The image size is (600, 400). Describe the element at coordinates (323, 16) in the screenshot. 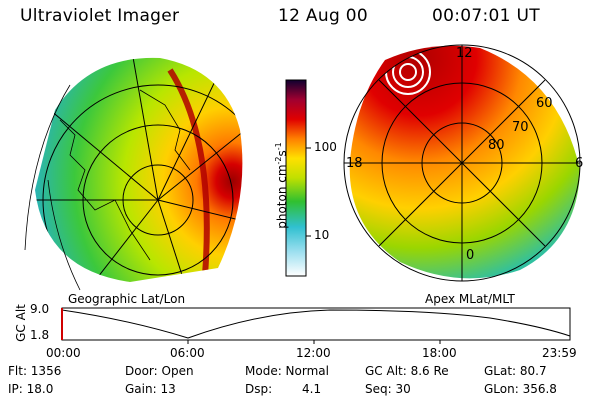

I see `date-label: 12 Aug 00` at that location.